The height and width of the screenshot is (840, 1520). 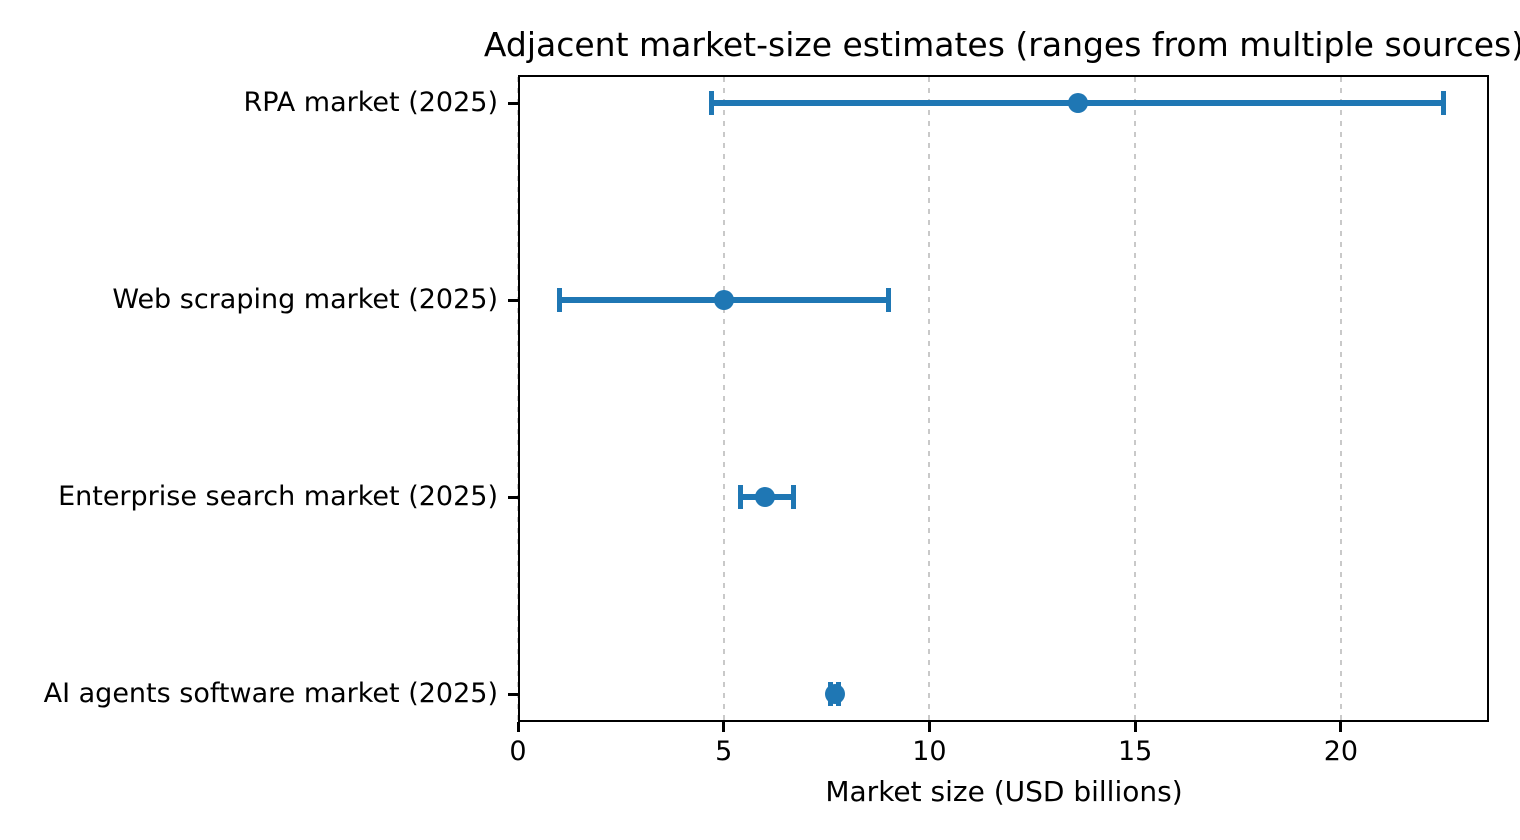 I want to click on x-tick-label-15: 15, so click(x=1135, y=751).